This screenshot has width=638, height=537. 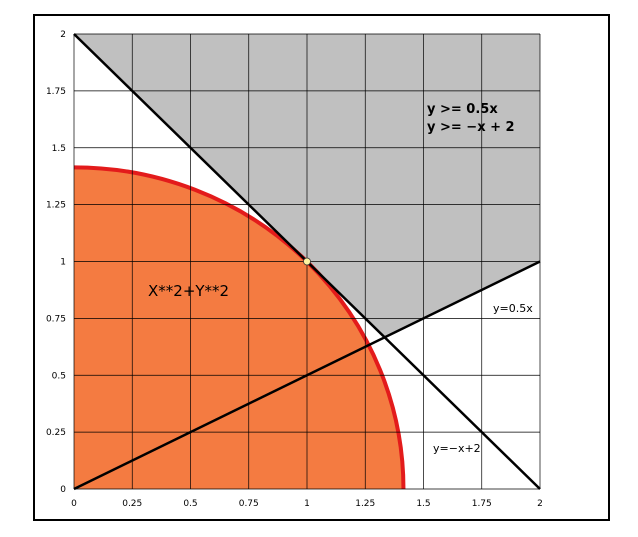 What do you see at coordinates (513, 308) in the screenshot?
I see `line-label-y-half-x: y=0.5x` at bounding box center [513, 308].